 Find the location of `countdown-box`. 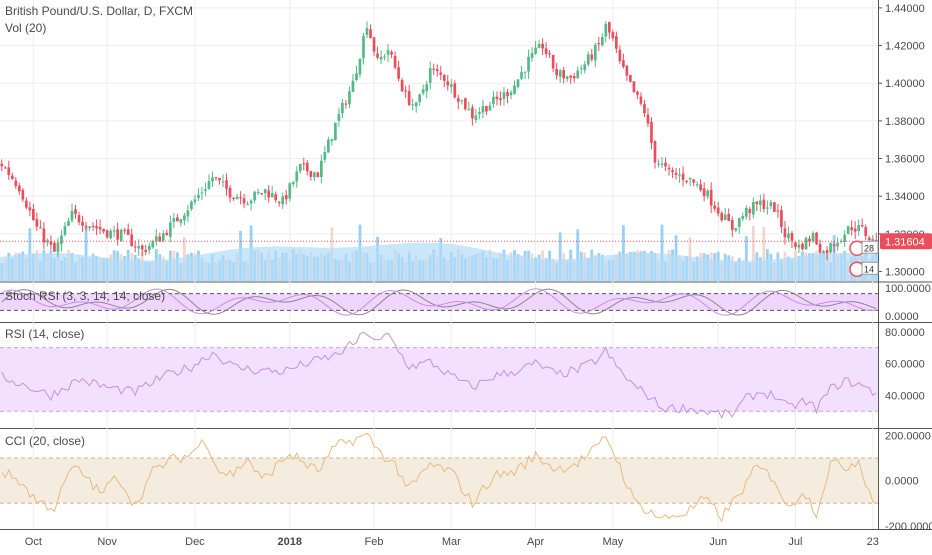

countdown-box is located at coordinates (870, 247).